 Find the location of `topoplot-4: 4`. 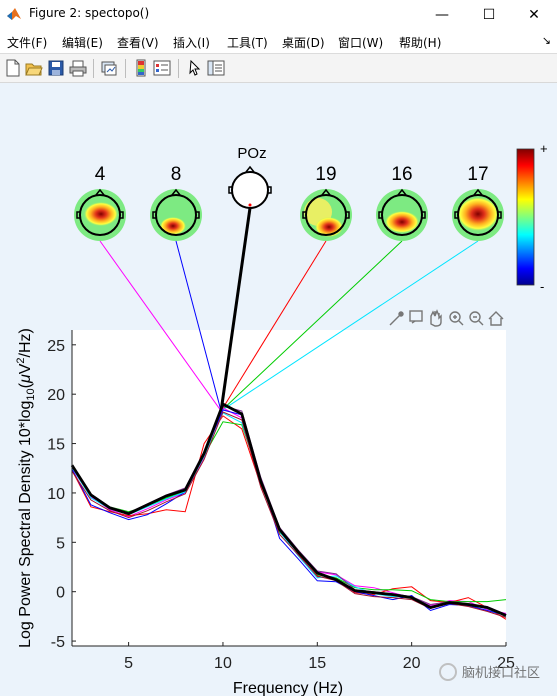

topoplot-4: 4 is located at coordinates (100, 202).